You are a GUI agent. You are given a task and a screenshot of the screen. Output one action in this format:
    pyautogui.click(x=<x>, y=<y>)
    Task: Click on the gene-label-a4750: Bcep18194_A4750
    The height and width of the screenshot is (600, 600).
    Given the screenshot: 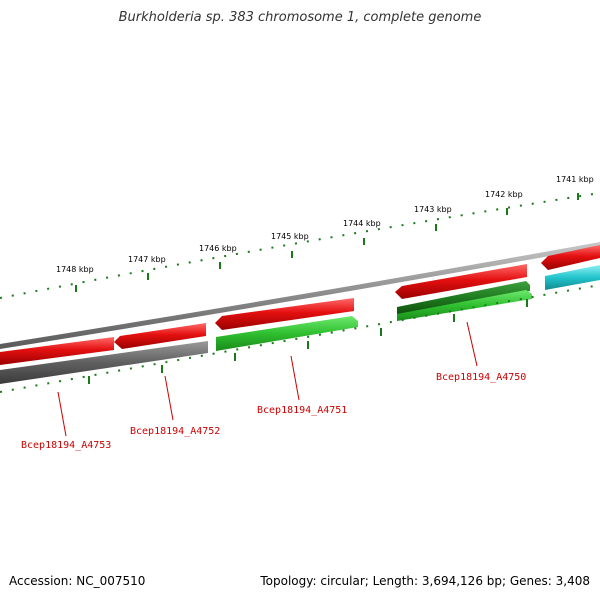 What is the action you would take?
    pyautogui.click(x=481, y=377)
    